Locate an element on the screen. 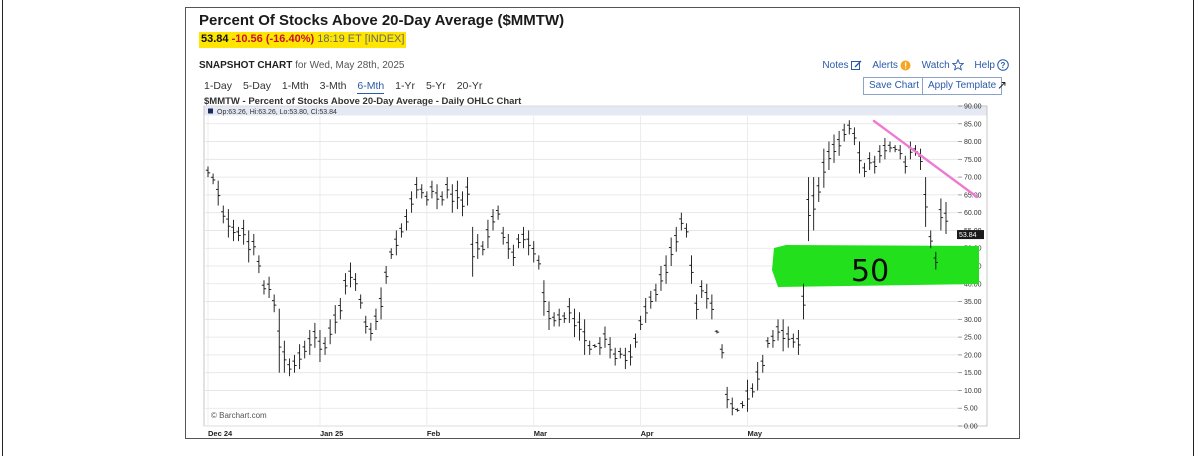 The width and height of the screenshot is (1199, 456). x-tick-label: Feb is located at coordinates (434, 433).